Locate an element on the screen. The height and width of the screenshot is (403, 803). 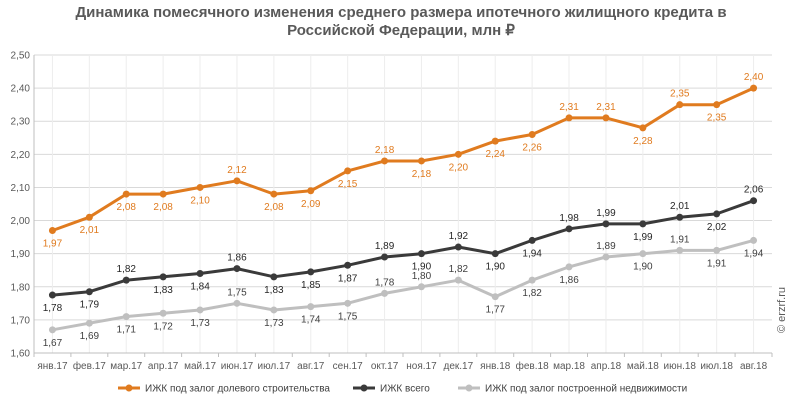
y-tick-label: 1,80 is located at coordinates (21, 287).